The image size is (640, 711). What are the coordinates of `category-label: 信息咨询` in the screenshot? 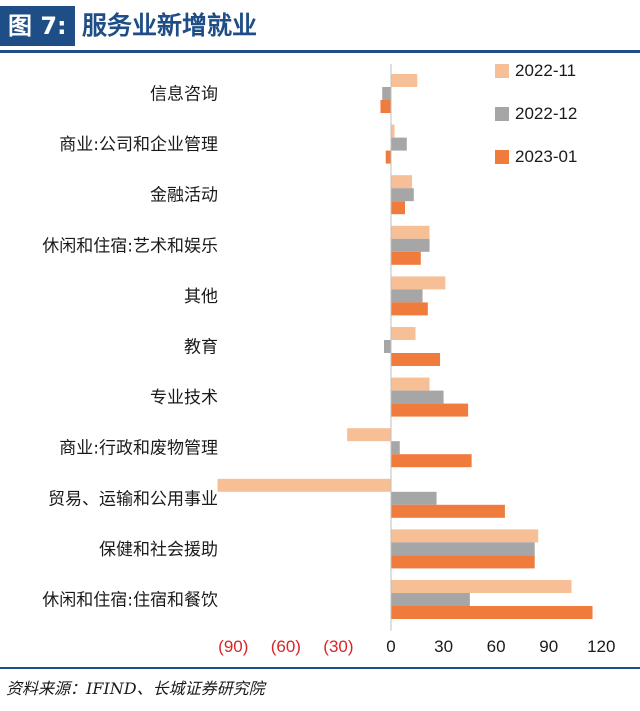 It's located at (184, 95).